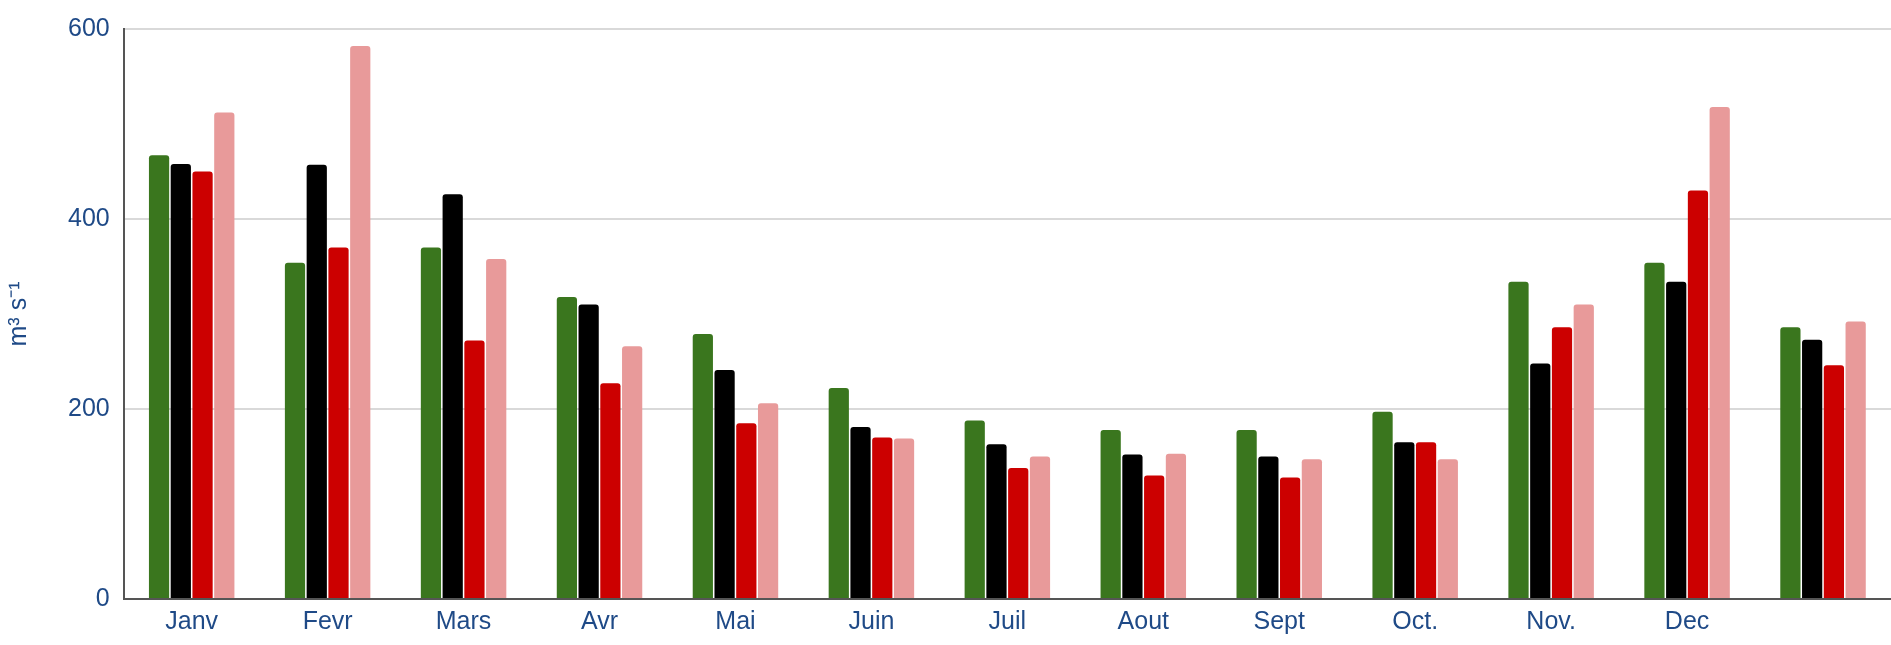  What do you see at coordinates (102, 596) in the screenshot?
I see `y-tick-label: 0` at bounding box center [102, 596].